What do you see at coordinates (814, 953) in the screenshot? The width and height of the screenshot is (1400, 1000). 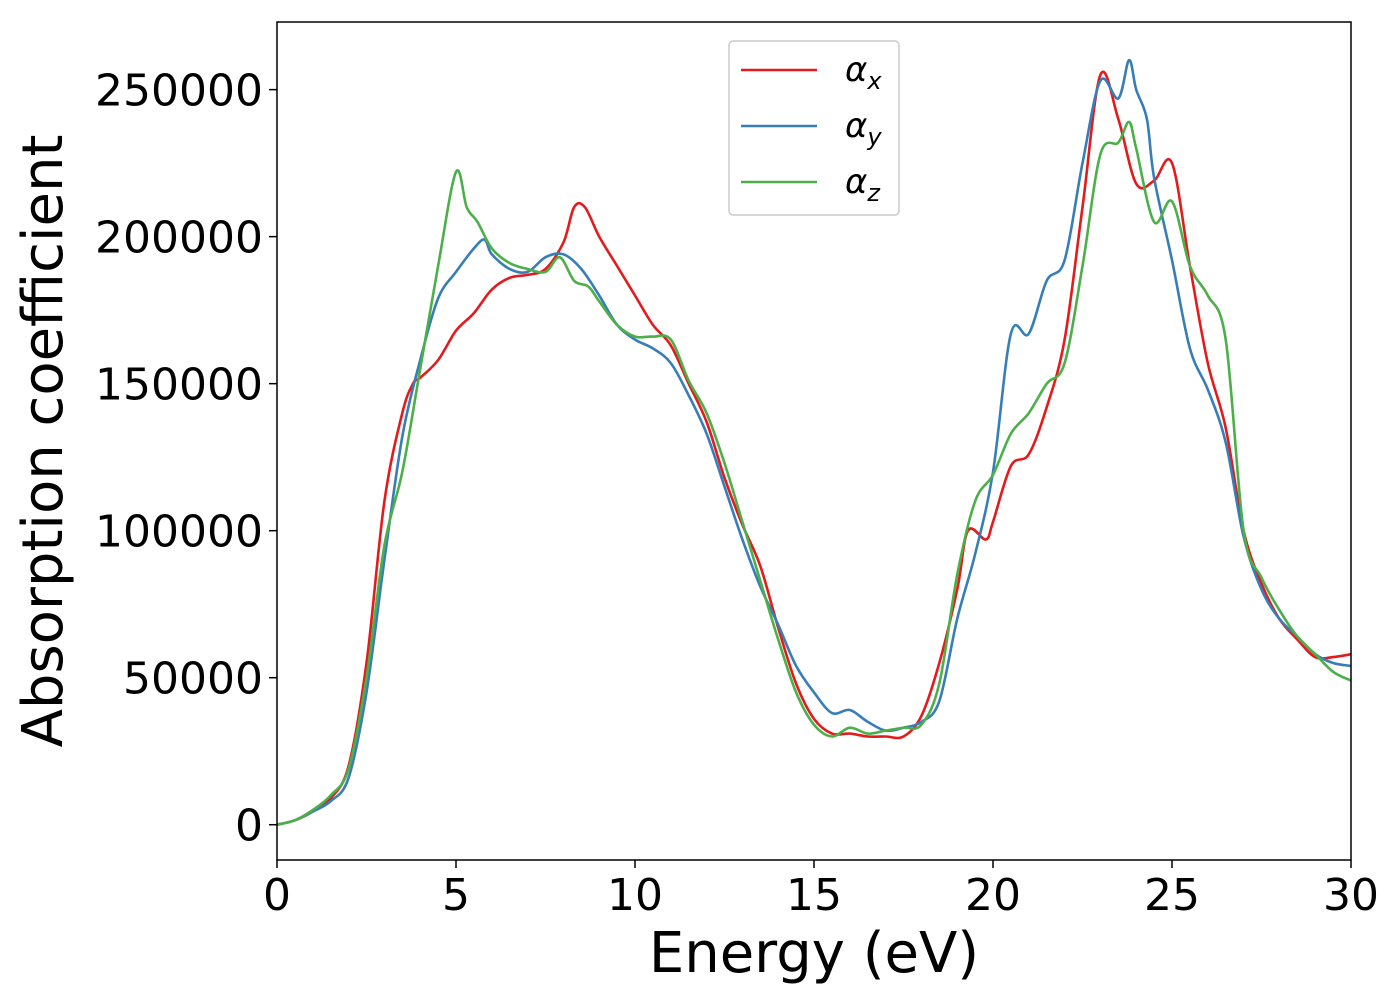 I see `x-axis-title: Energy (eV)` at bounding box center [814, 953].